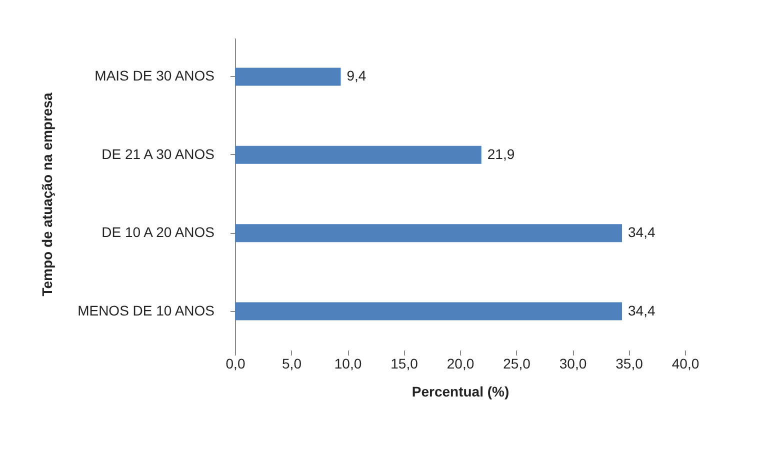 This screenshot has width=758, height=463. Describe the element at coordinates (501, 154) in the screenshot. I see `data-label: 21,9` at that location.